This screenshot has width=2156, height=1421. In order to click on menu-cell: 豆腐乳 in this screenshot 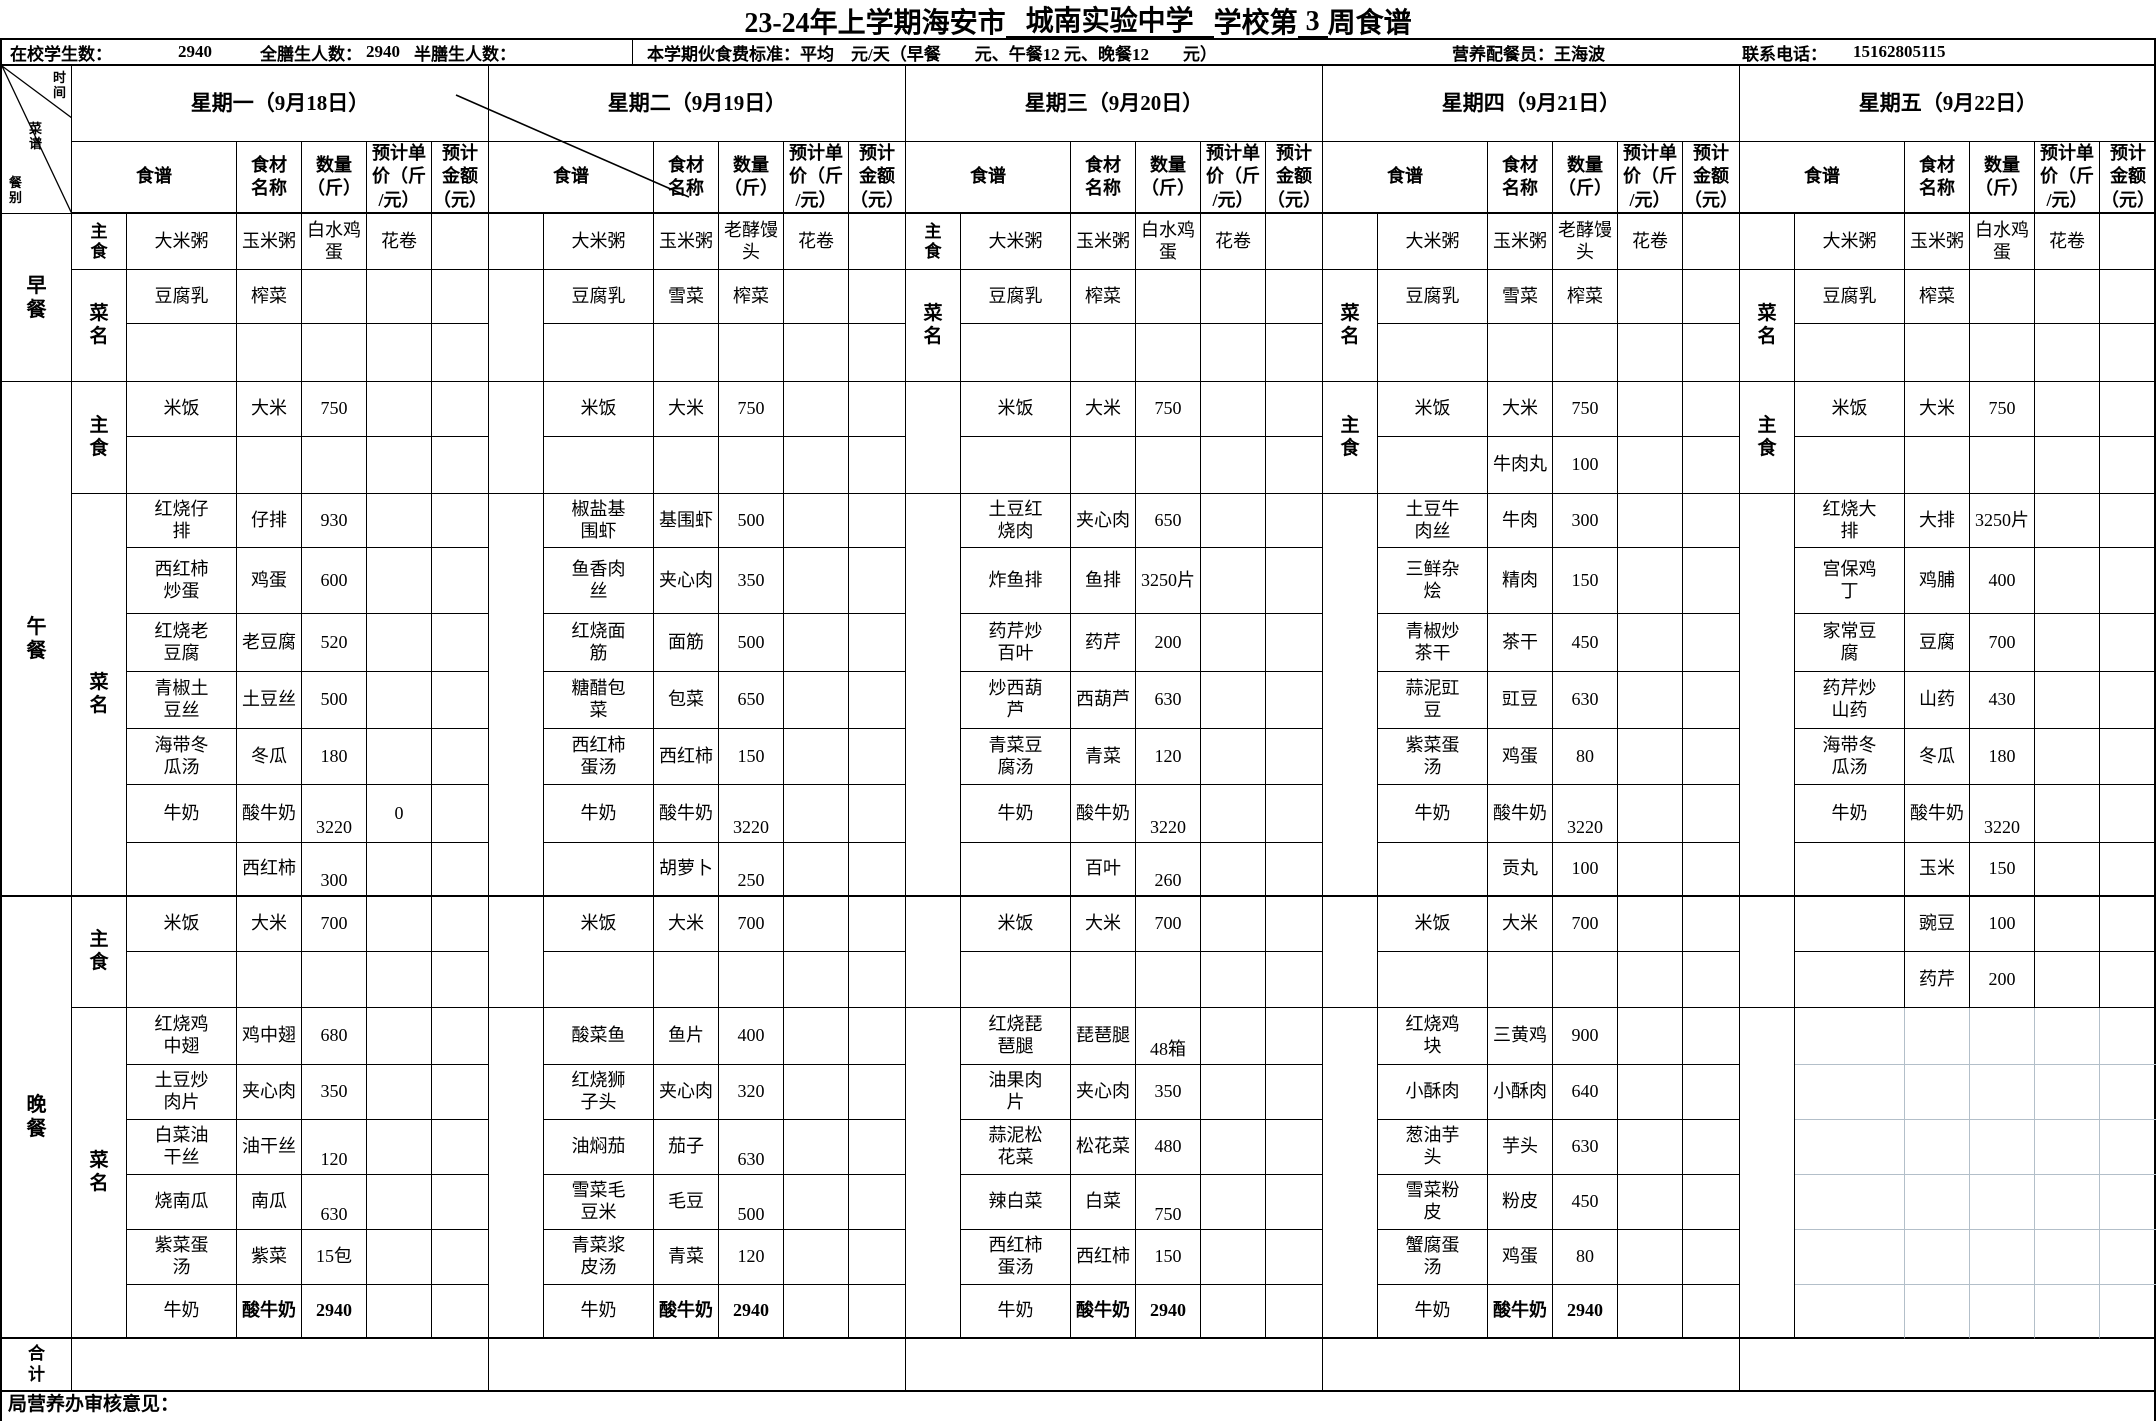, I will do `click(1016, 297)`.